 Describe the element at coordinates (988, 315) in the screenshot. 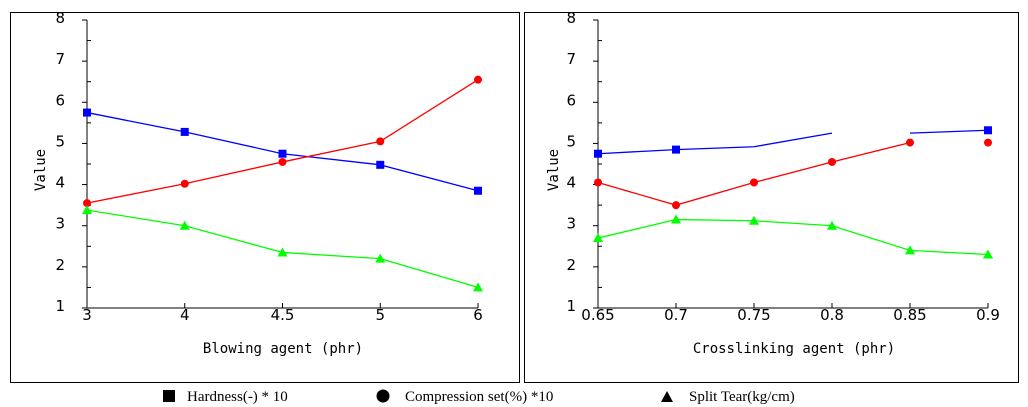

I see `x-tick-label: 0.9` at that location.